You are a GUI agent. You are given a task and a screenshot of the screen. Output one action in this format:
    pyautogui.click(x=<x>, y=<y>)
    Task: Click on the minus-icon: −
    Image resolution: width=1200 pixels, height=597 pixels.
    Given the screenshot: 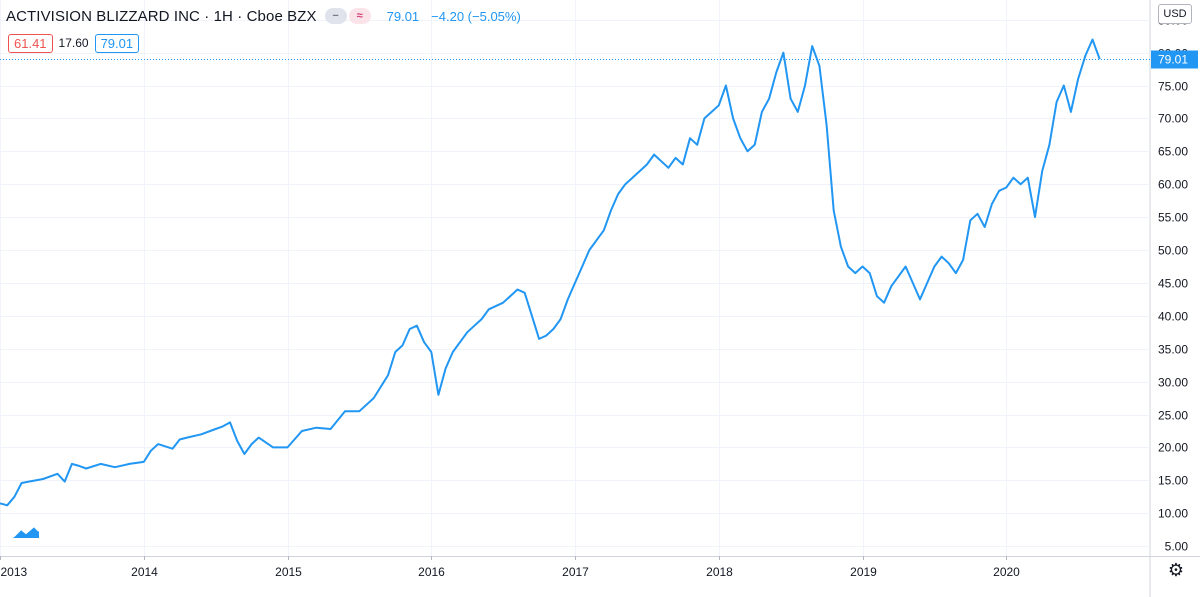 What is the action you would take?
    pyautogui.click(x=335, y=16)
    